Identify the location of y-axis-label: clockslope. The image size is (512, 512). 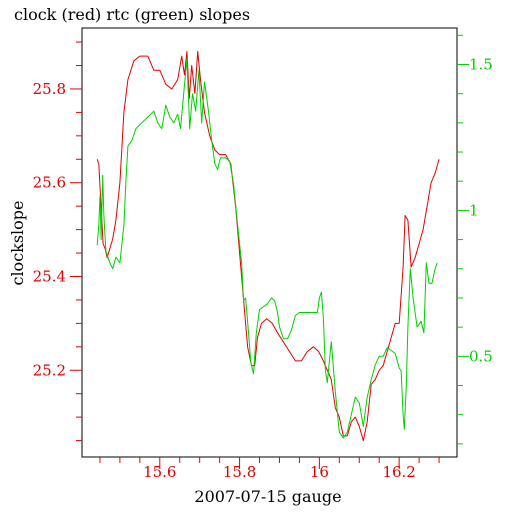
(17, 242).